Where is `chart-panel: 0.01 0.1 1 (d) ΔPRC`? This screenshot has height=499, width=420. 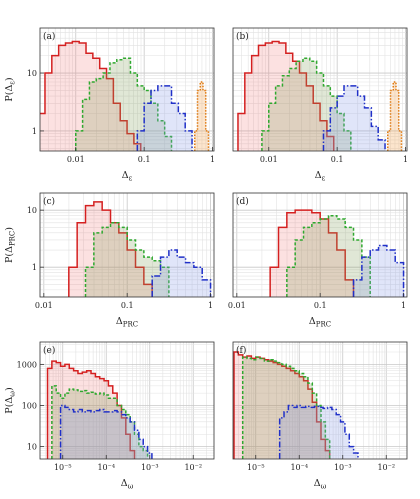 chart-panel: 0.01 0.1 1 (d) ΔPRC is located at coordinates (318, 260).